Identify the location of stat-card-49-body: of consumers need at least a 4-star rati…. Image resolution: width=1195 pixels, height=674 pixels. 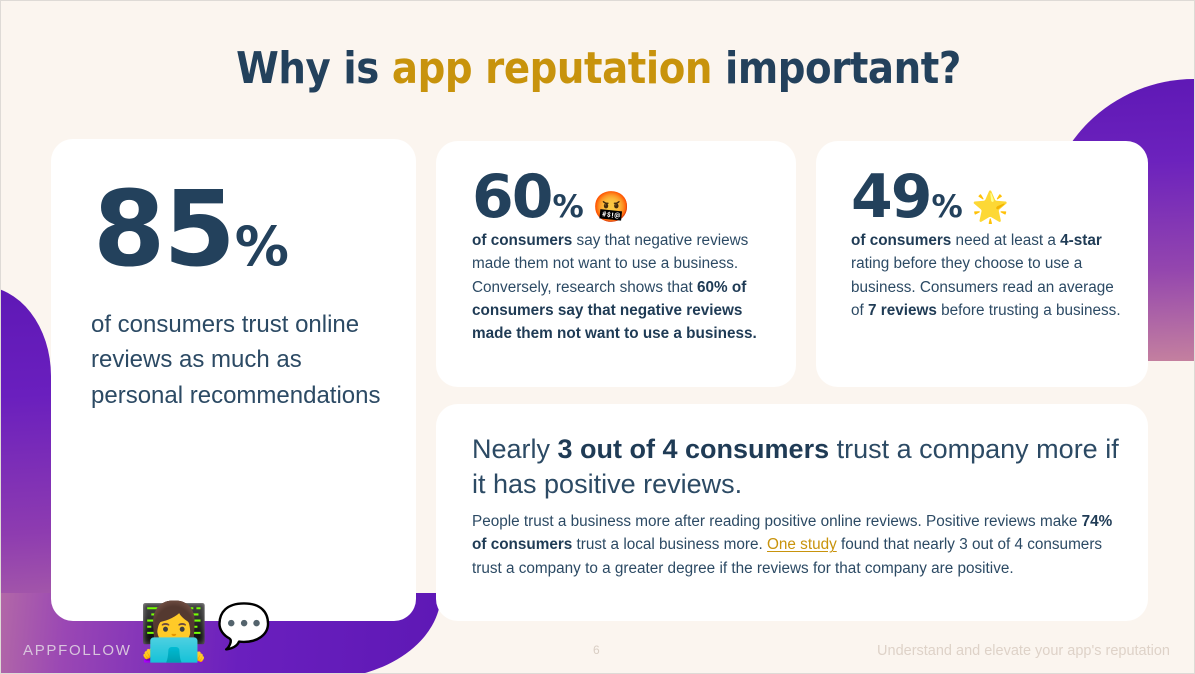
(987, 275).